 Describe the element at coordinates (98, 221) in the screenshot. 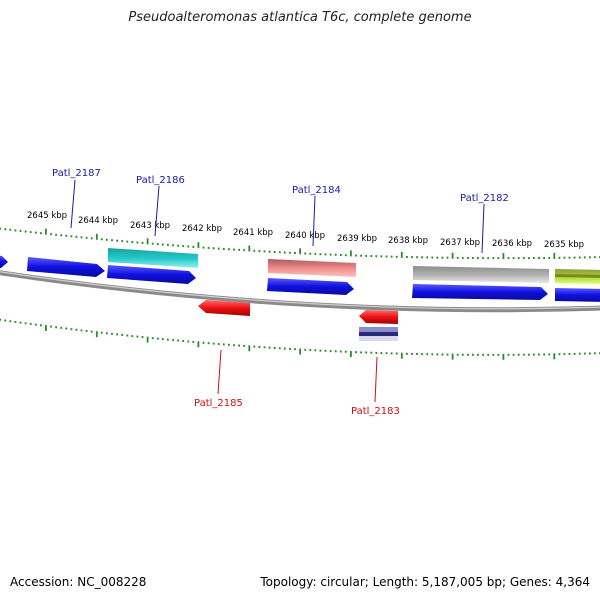

I see `kbp-label: 2644 kbp` at that location.